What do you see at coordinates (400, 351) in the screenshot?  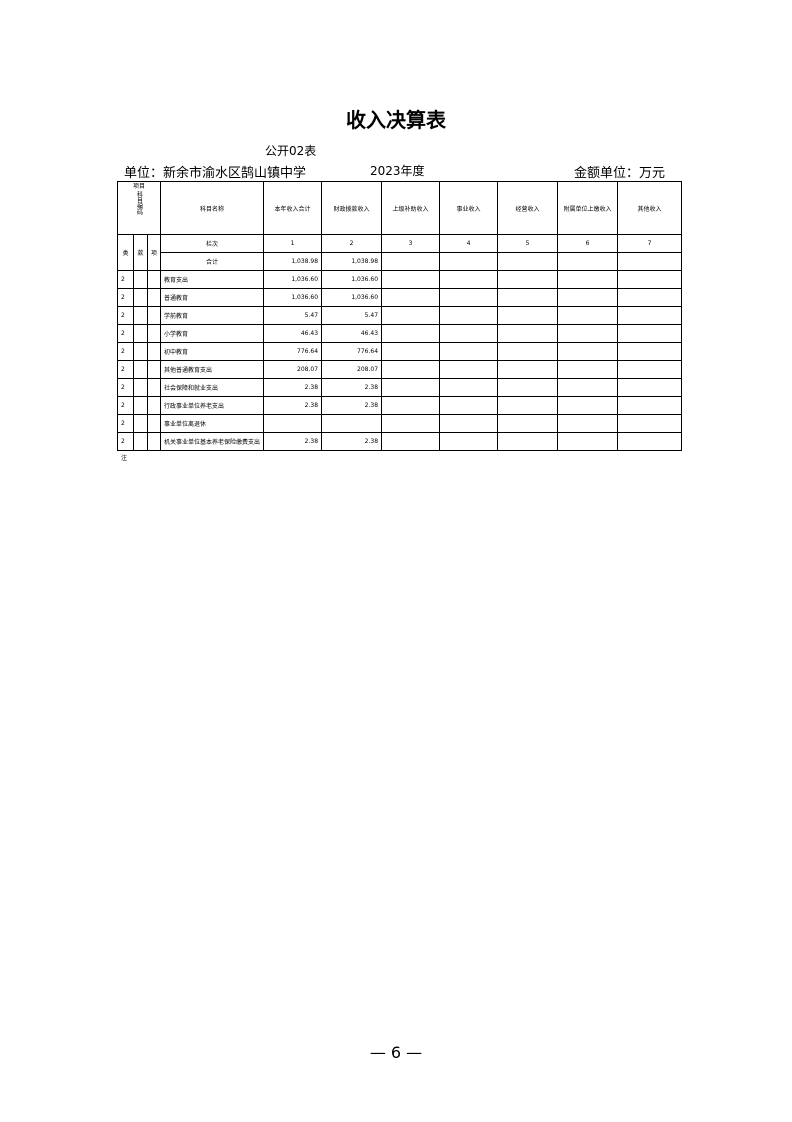 I see `table-row: 2 初中教育 776.64 776.64` at bounding box center [400, 351].